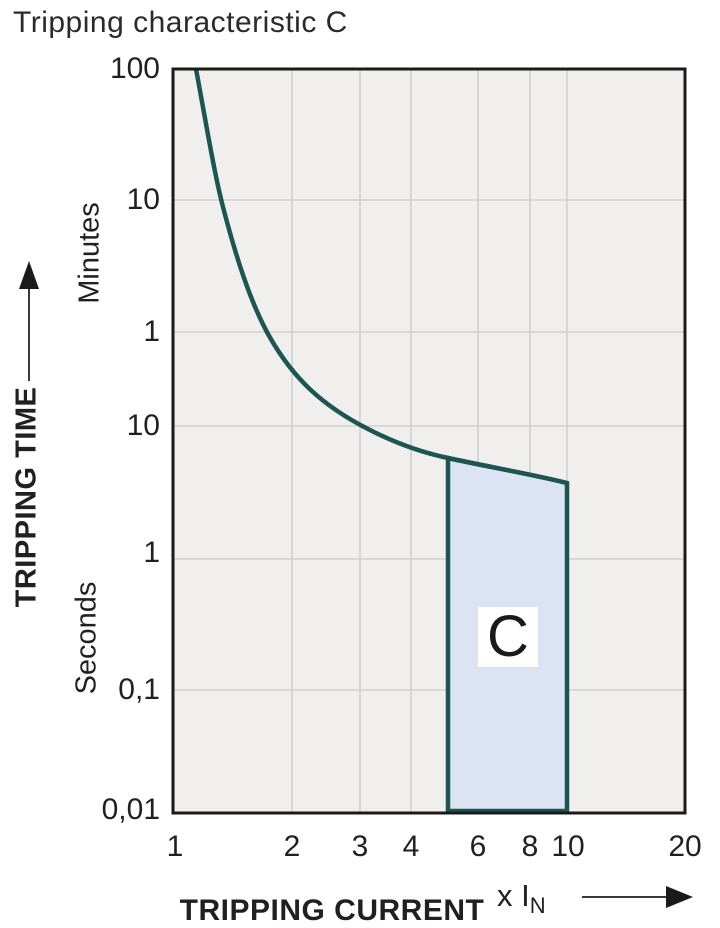 The height and width of the screenshot is (928, 720). Describe the element at coordinates (143, 199) in the screenshot. I see `y-tick-10min: 10` at that location.